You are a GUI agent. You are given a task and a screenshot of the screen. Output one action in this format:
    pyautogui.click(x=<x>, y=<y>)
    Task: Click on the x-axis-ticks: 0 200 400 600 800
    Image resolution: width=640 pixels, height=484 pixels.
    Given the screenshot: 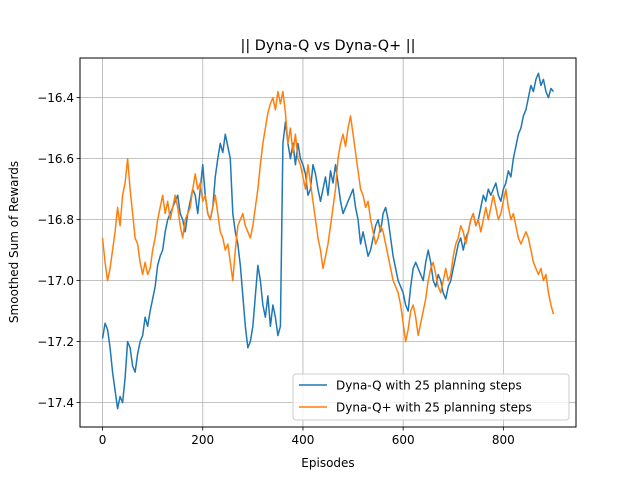 What is the action you would take?
    pyautogui.click(x=307, y=437)
    